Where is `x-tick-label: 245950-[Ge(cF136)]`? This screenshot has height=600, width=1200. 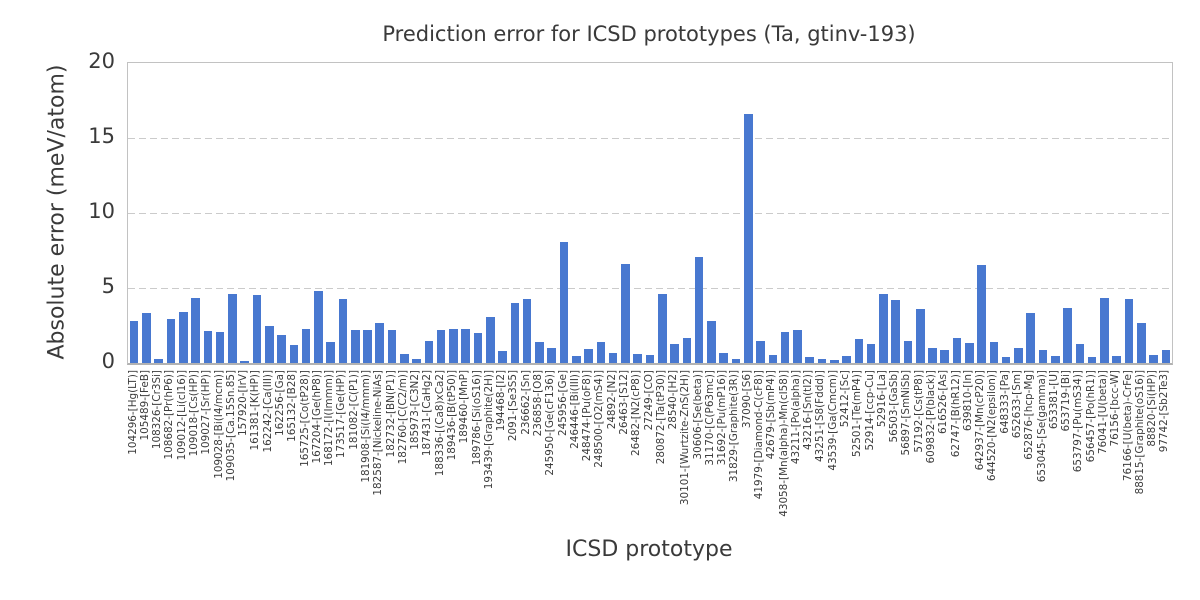
x-tick-label: 245950-[Ge(cF136)] is located at coordinates (550, 423).